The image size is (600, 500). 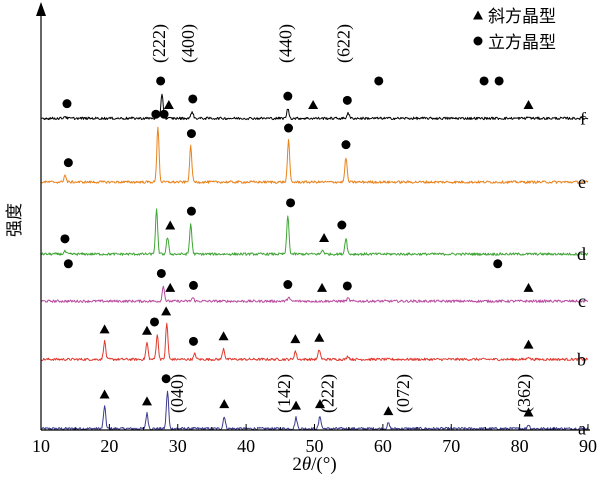 I want to click on curve-label-e: e, so click(x=582, y=182).